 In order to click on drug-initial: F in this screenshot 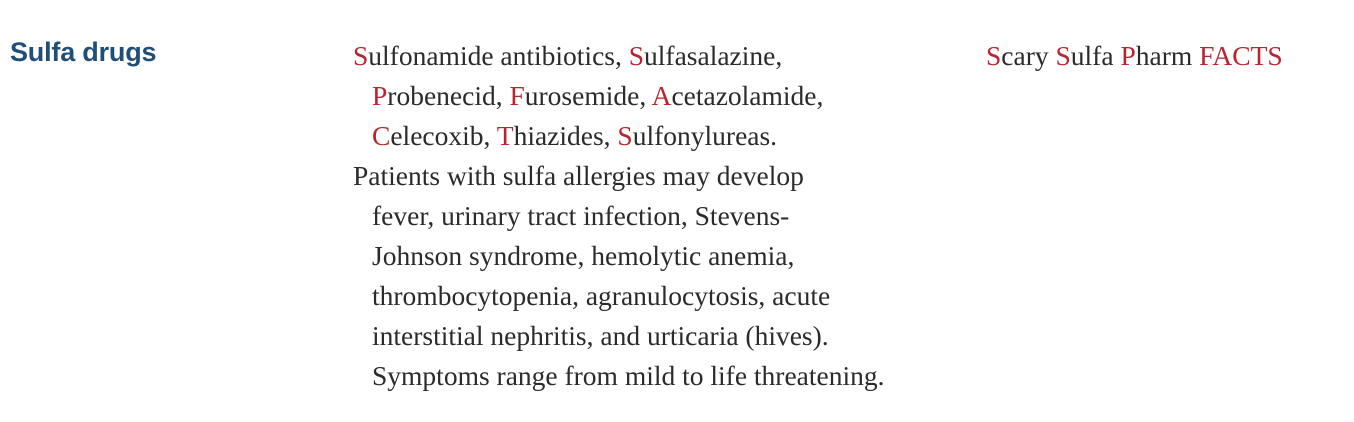, I will do `click(517, 95)`.